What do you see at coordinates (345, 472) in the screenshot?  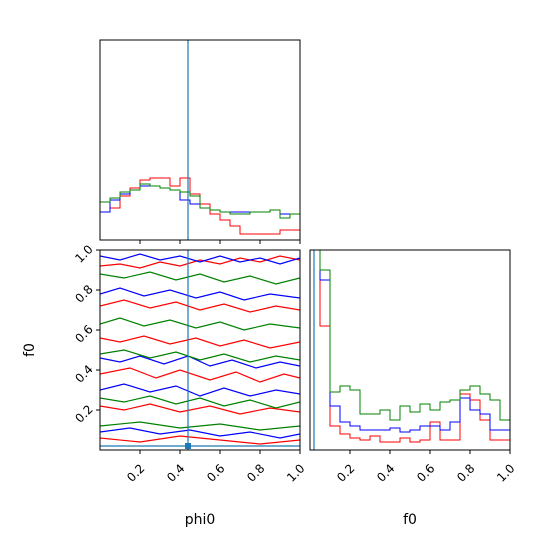 I see `f0-marginal-tick-label-0: 0.2` at bounding box center [345, 472].